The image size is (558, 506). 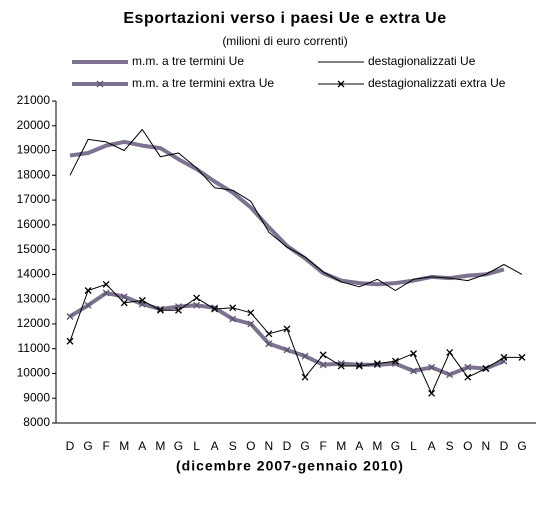 I want to click on y-tick-label: 12000, so click(x=34, y=323).